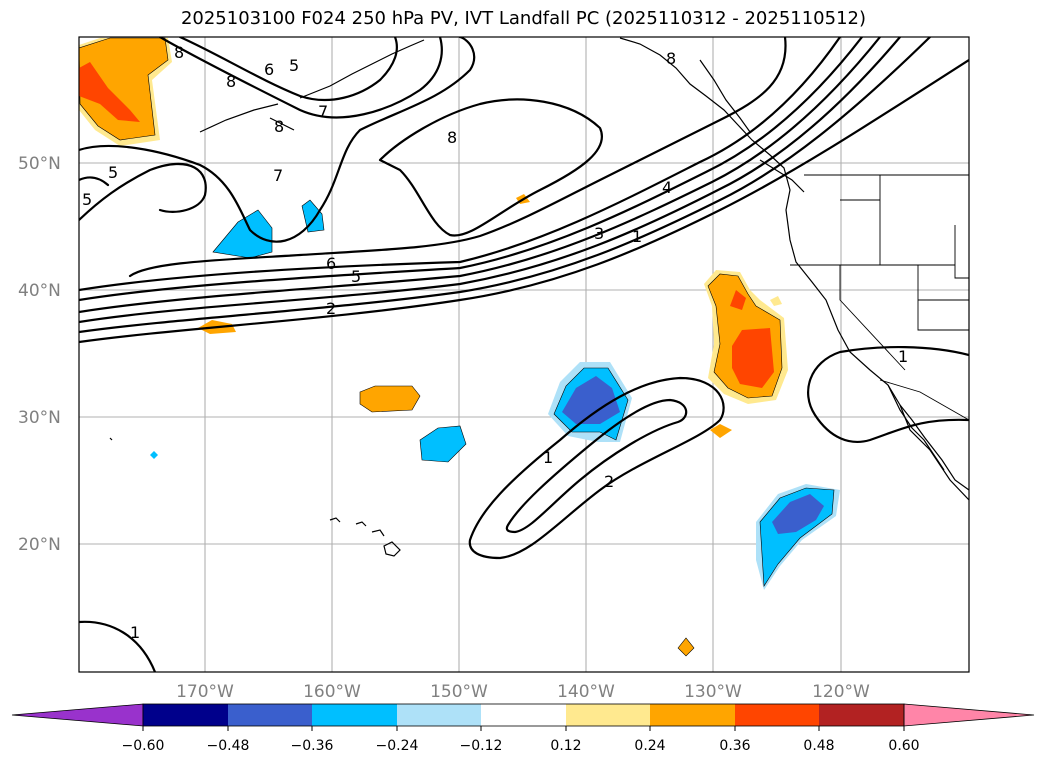 This screenshot has width=1047, height=765. I want to click on contour-label-2-sub: 2, so click(609, 481).